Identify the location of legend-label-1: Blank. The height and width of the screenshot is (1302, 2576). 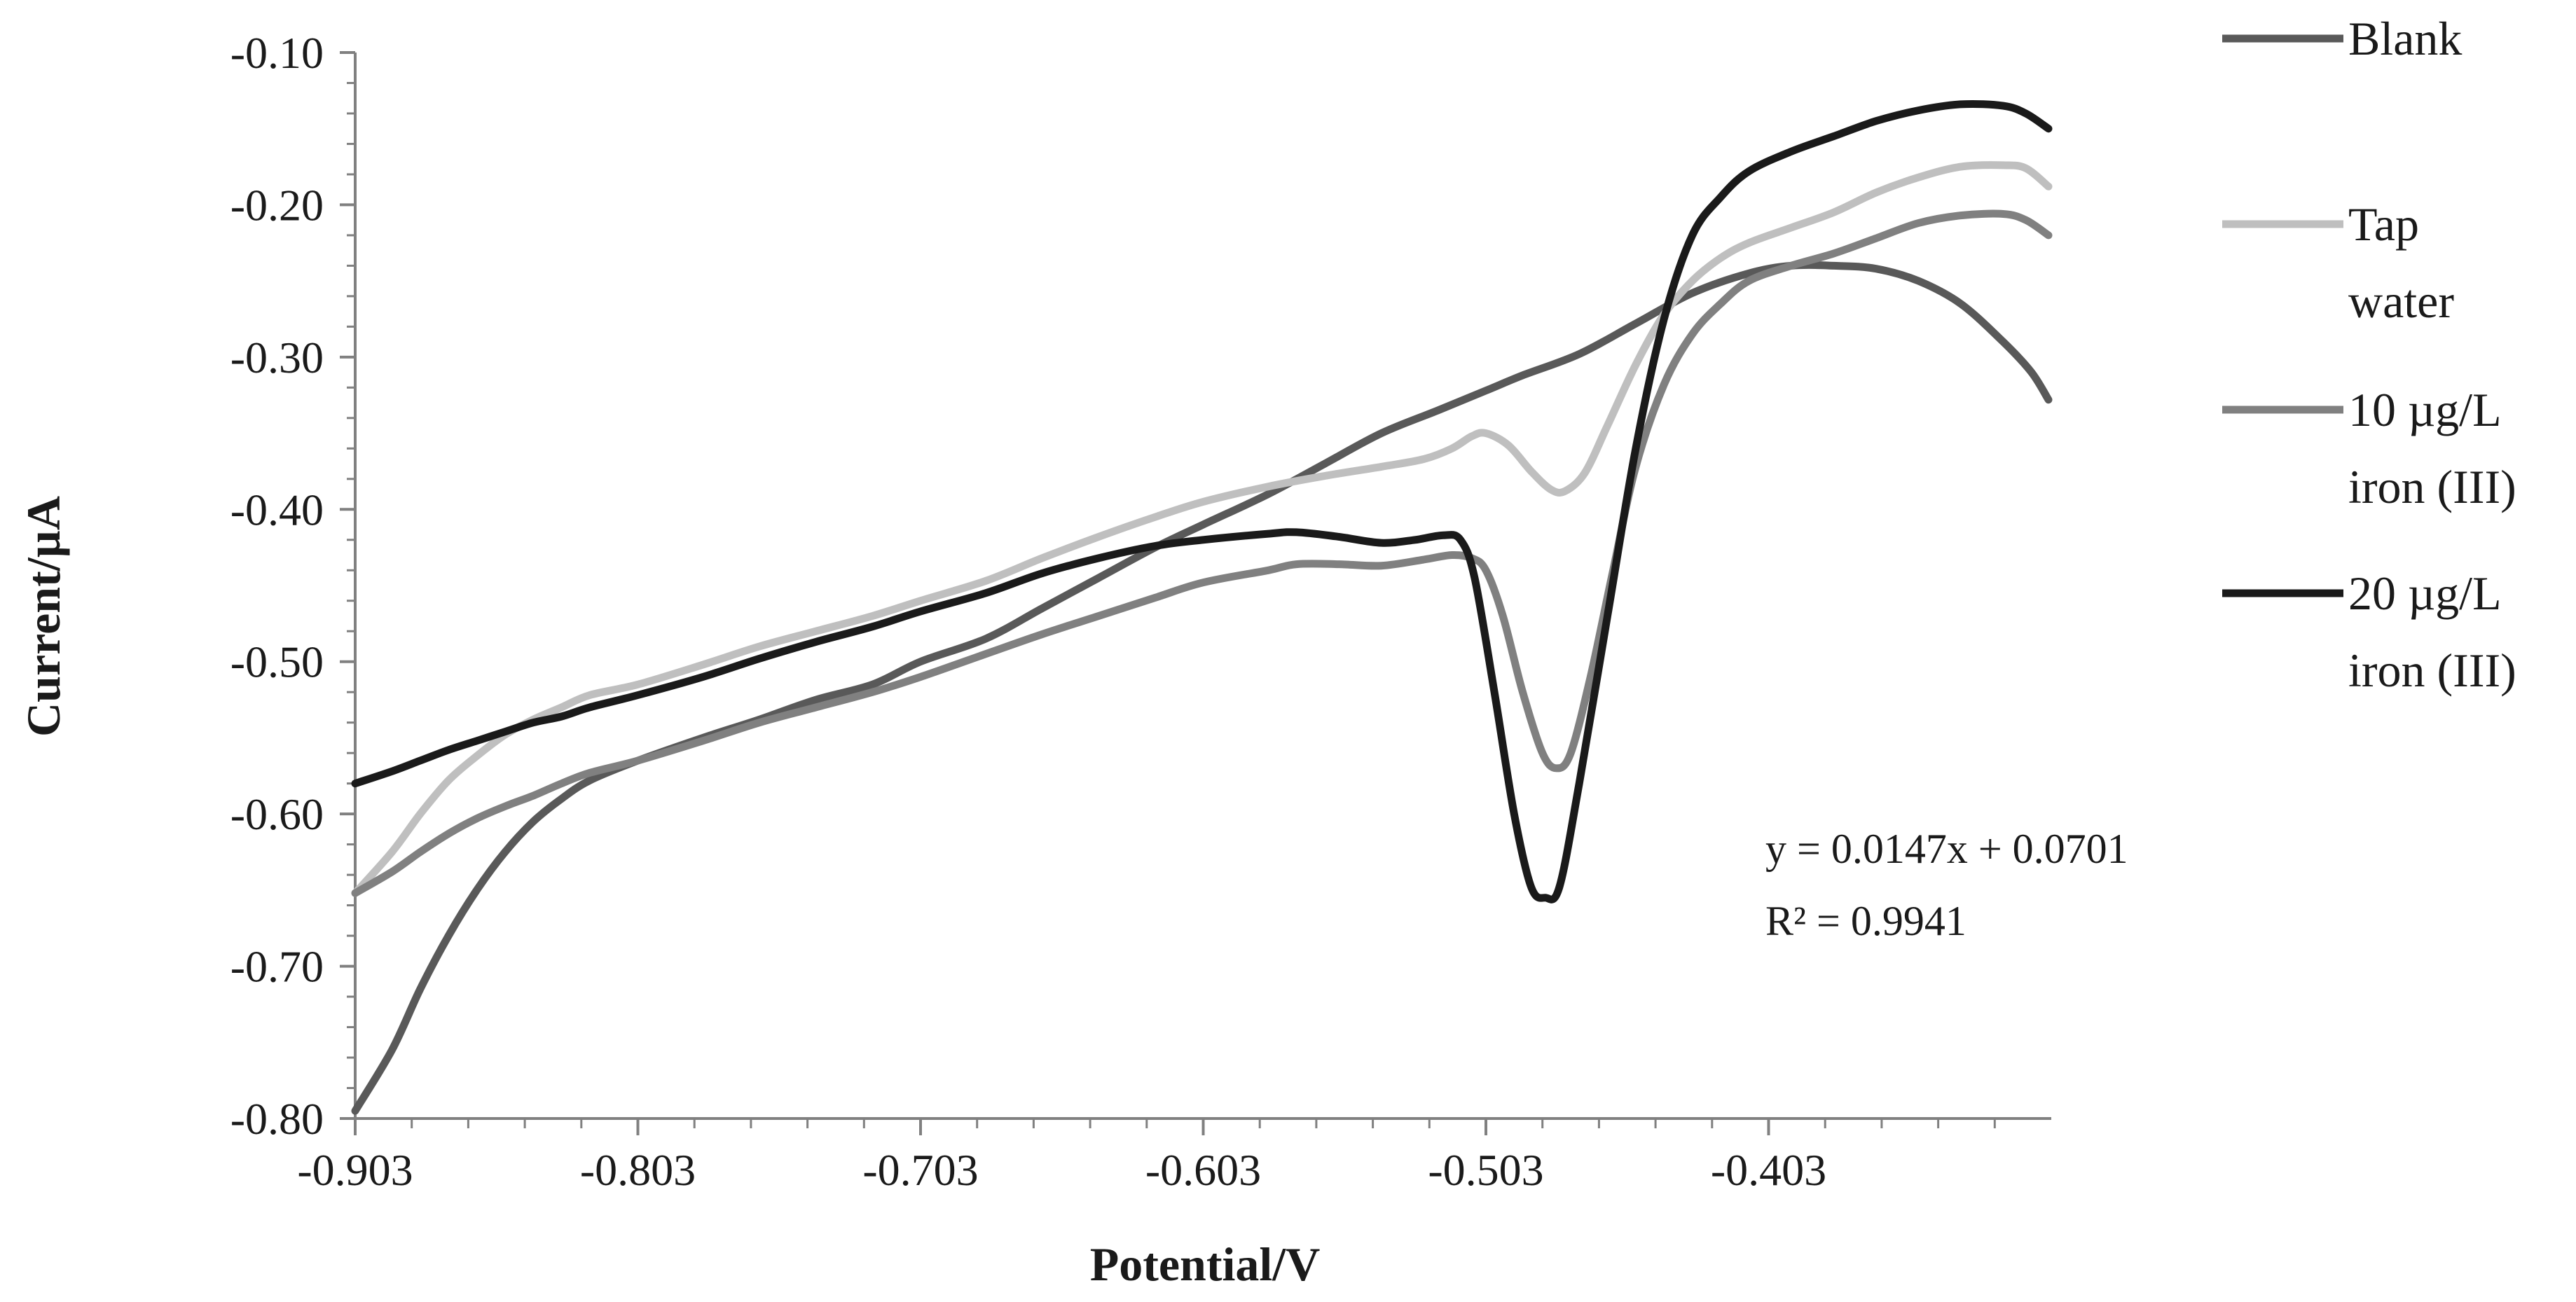
(2405, 38).